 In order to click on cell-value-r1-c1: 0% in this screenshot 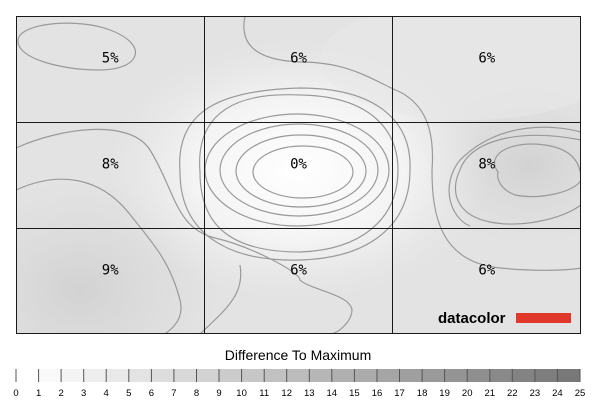, I will do `click(298, 164)`.